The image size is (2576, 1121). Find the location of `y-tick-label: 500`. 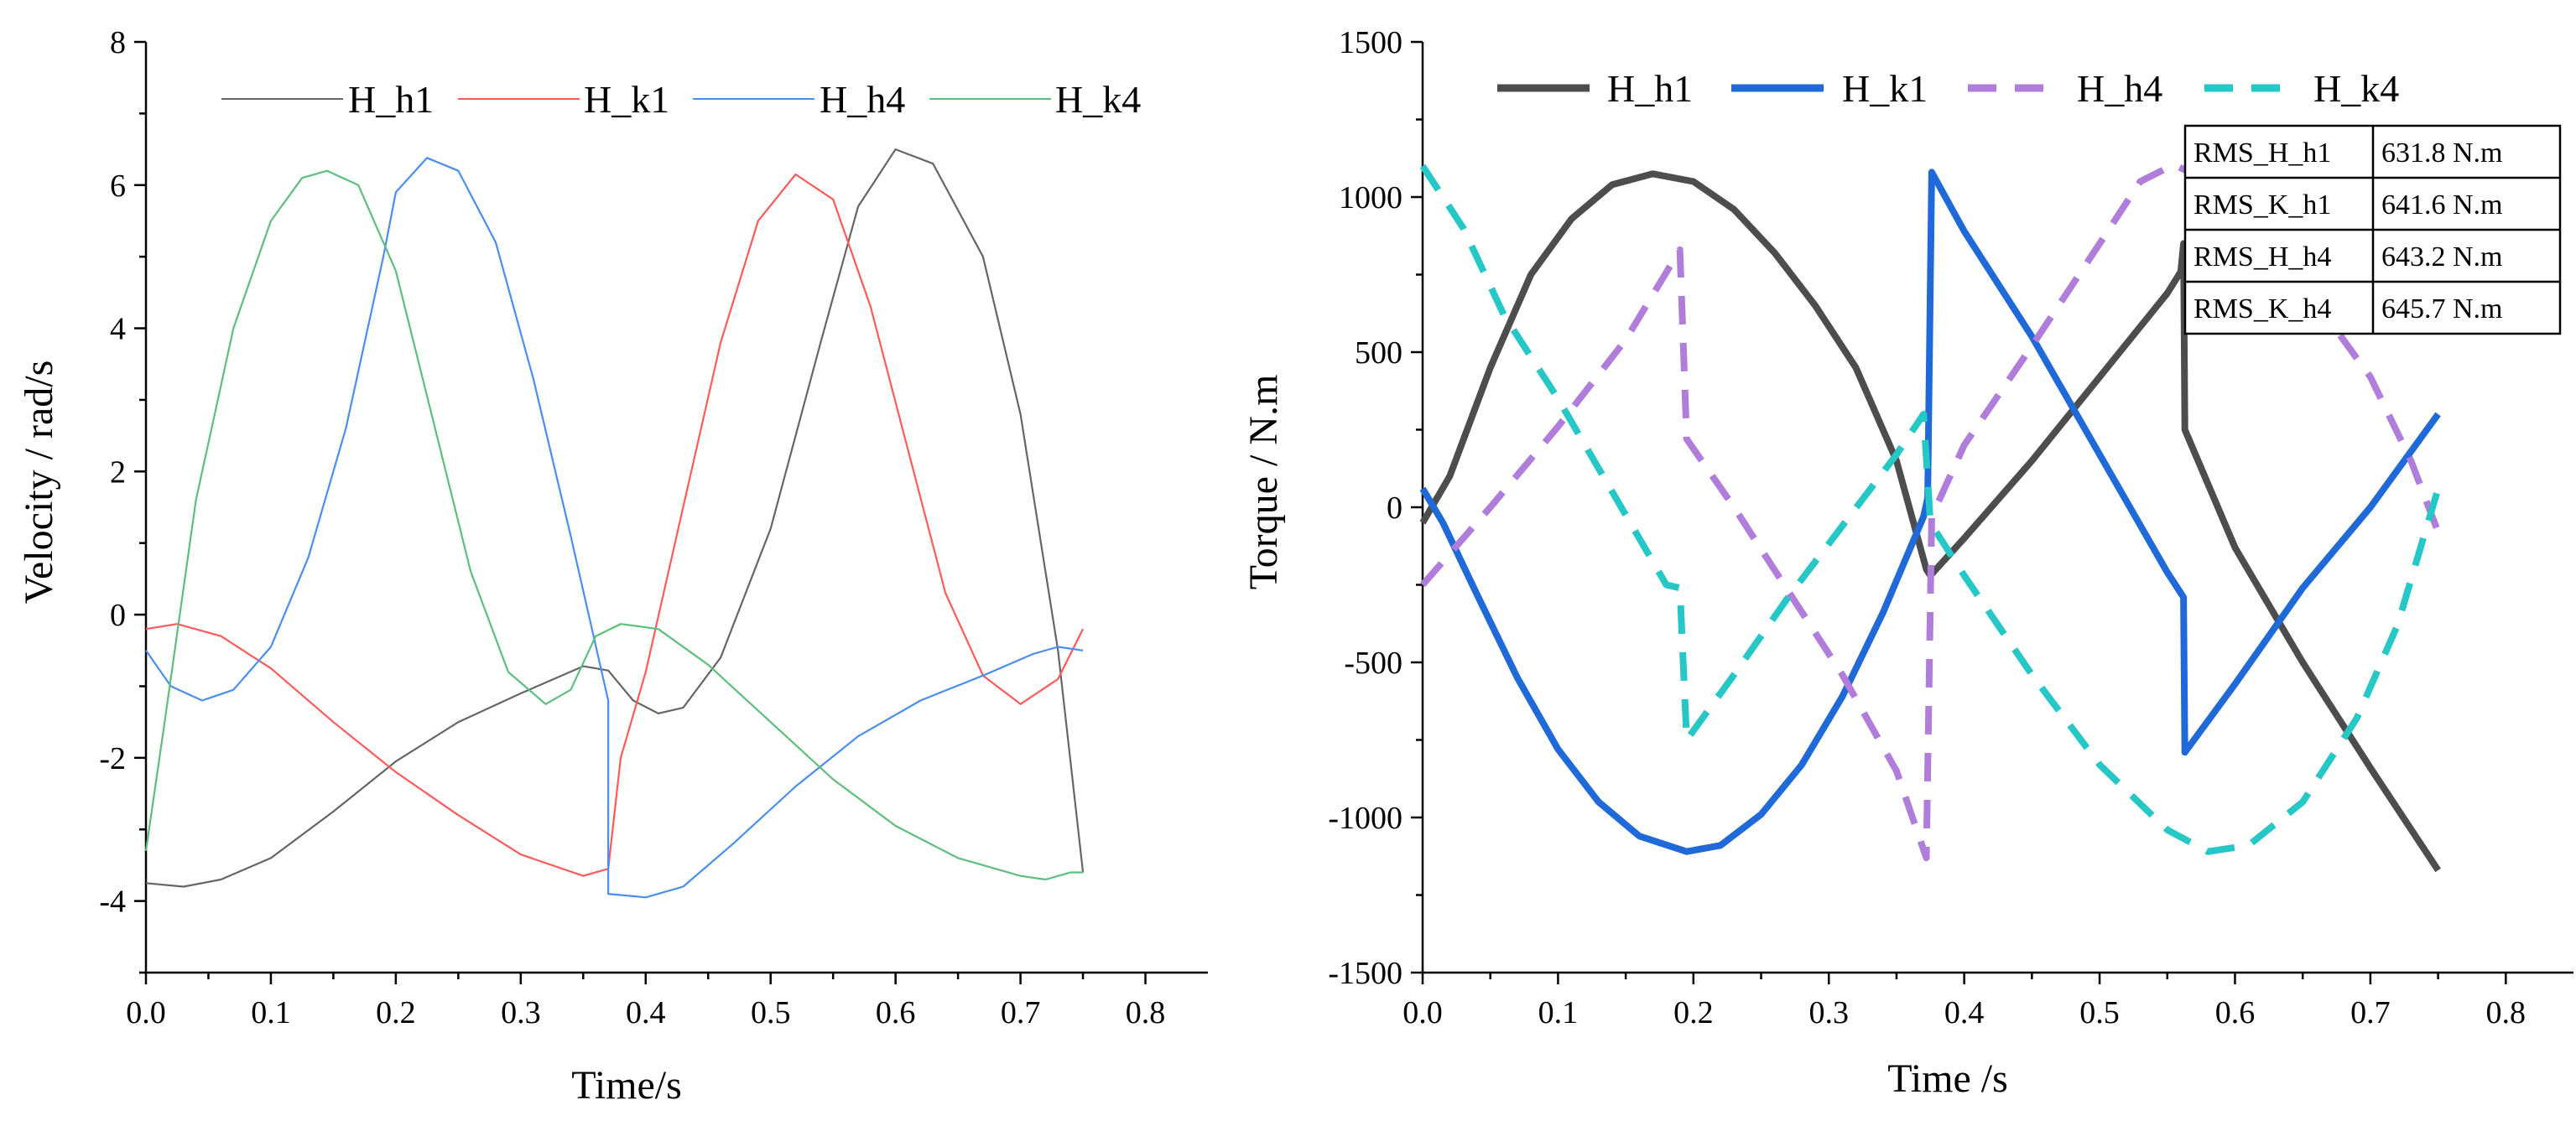

y-tick-label: 500 is located at coordinates (1378, 353).